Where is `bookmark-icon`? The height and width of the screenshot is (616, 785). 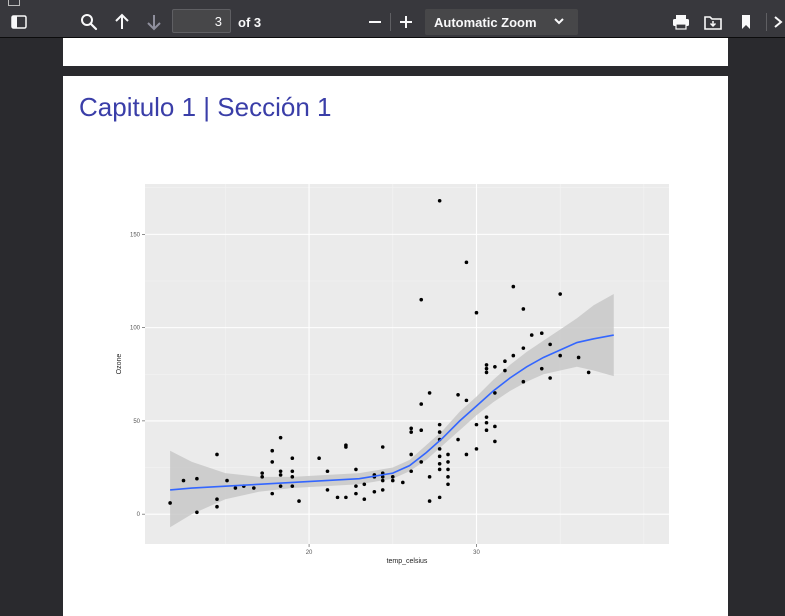
bookmark-icon is located at coordinates (746, 22).